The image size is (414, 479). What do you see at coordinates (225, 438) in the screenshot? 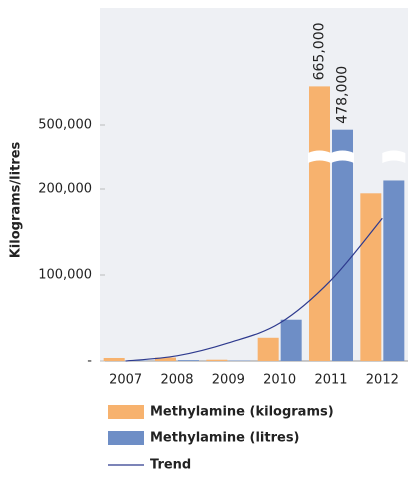
I see `legend-label: Methylamine (litres)` at bounding box center [225, 438].